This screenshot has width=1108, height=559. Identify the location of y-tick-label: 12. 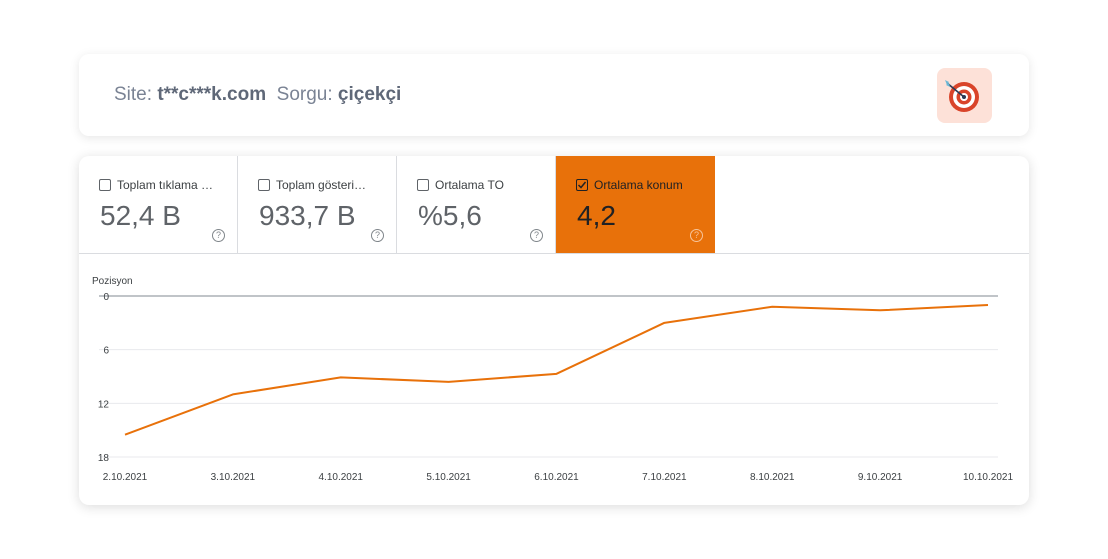
(104, 404).